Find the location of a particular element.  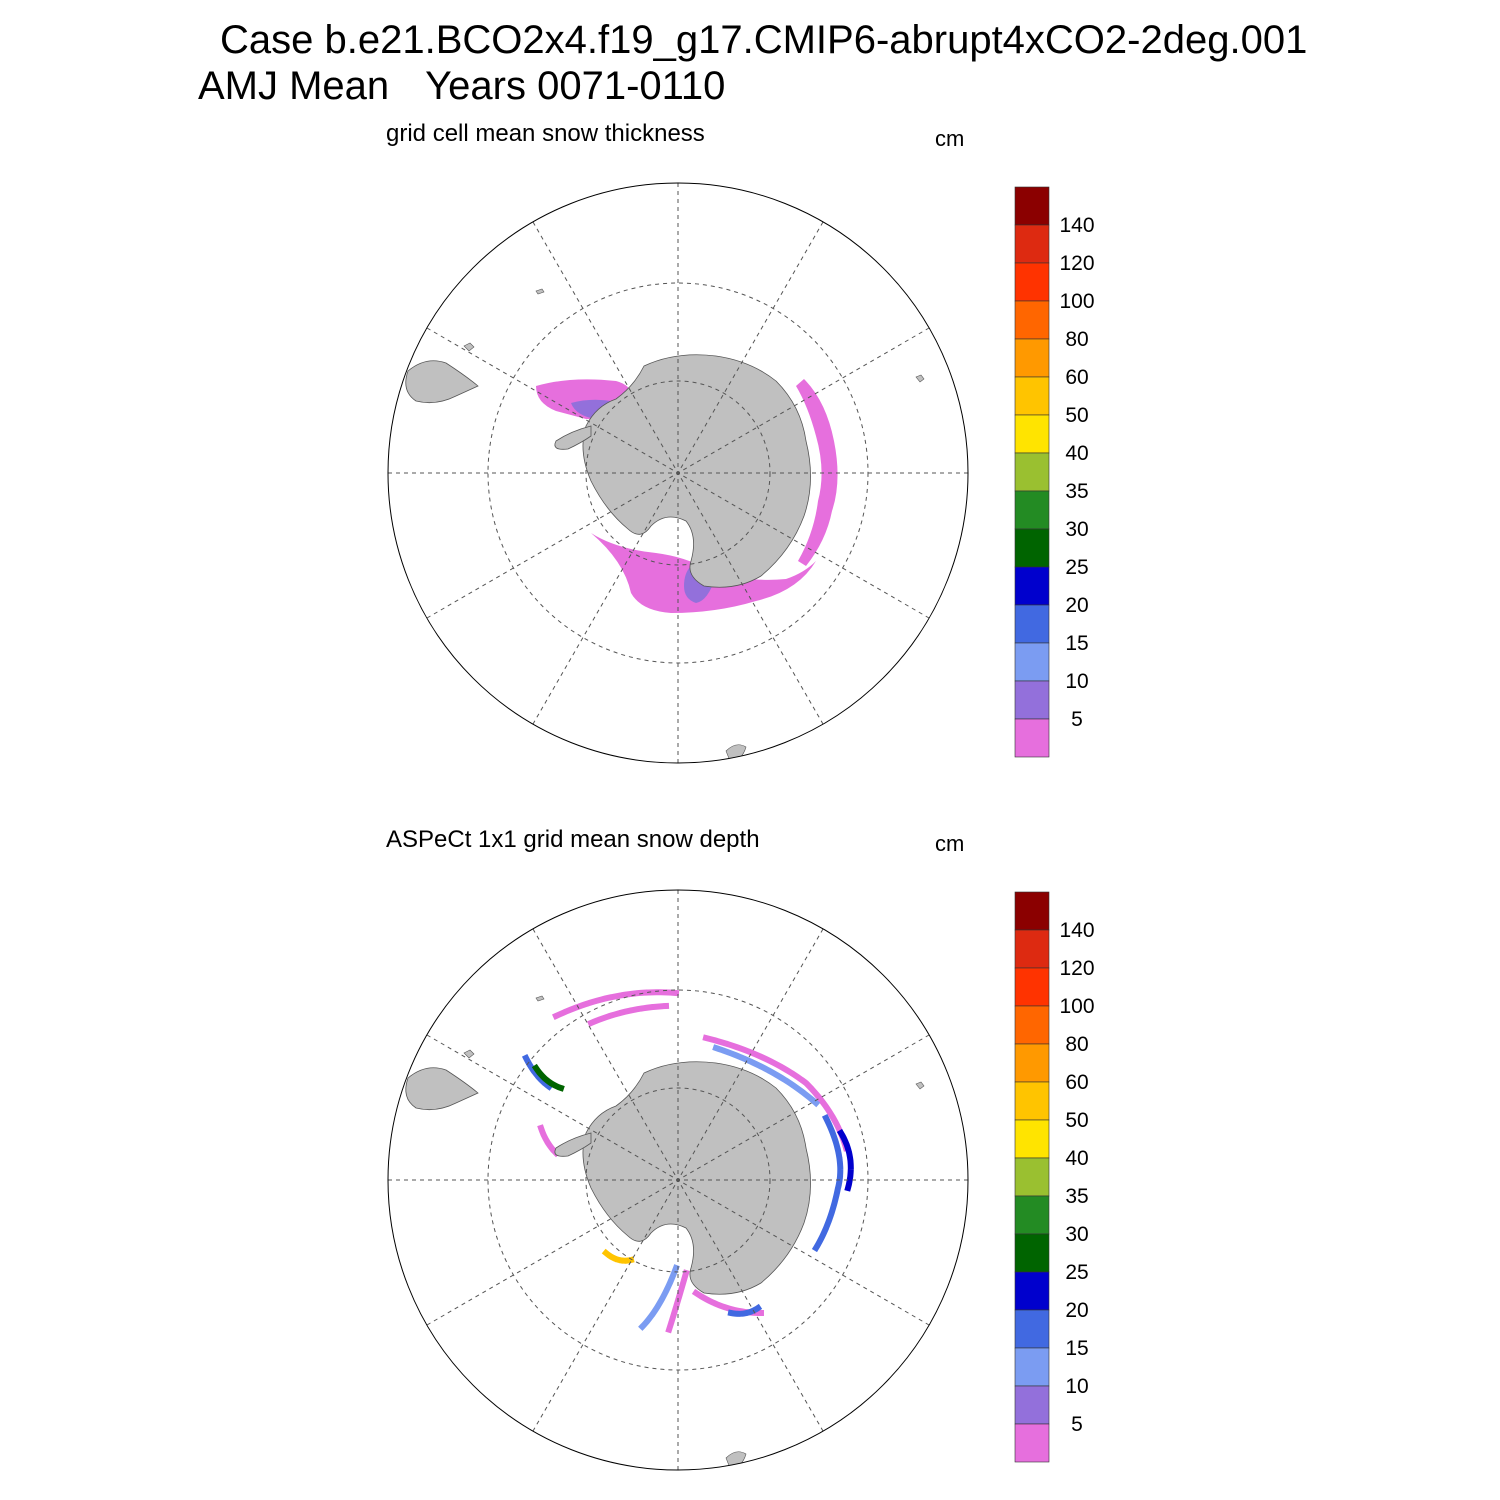

obs-track-east3 is located at coordinates (827, 1183).